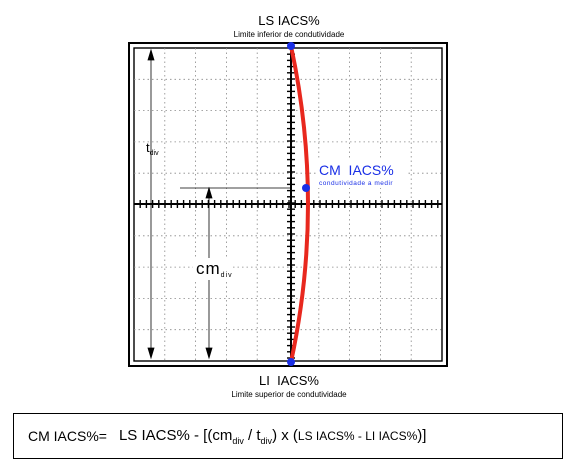 This screenshot has width=576, height=471. Describe the element at coordinates (289, 20) in the screenshot. I see `ls-iacs-title: LS IACS%` at that location.